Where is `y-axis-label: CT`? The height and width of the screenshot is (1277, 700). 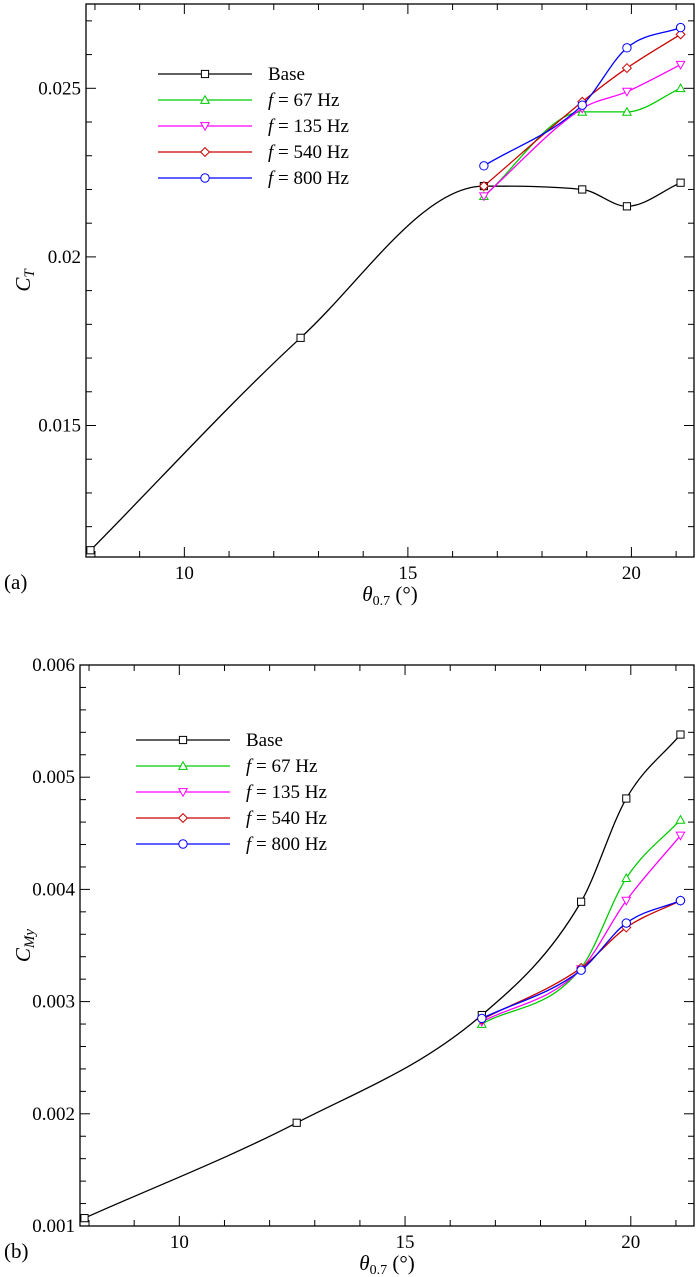 y-axis-label: CT is located at coordinates (24, 280).